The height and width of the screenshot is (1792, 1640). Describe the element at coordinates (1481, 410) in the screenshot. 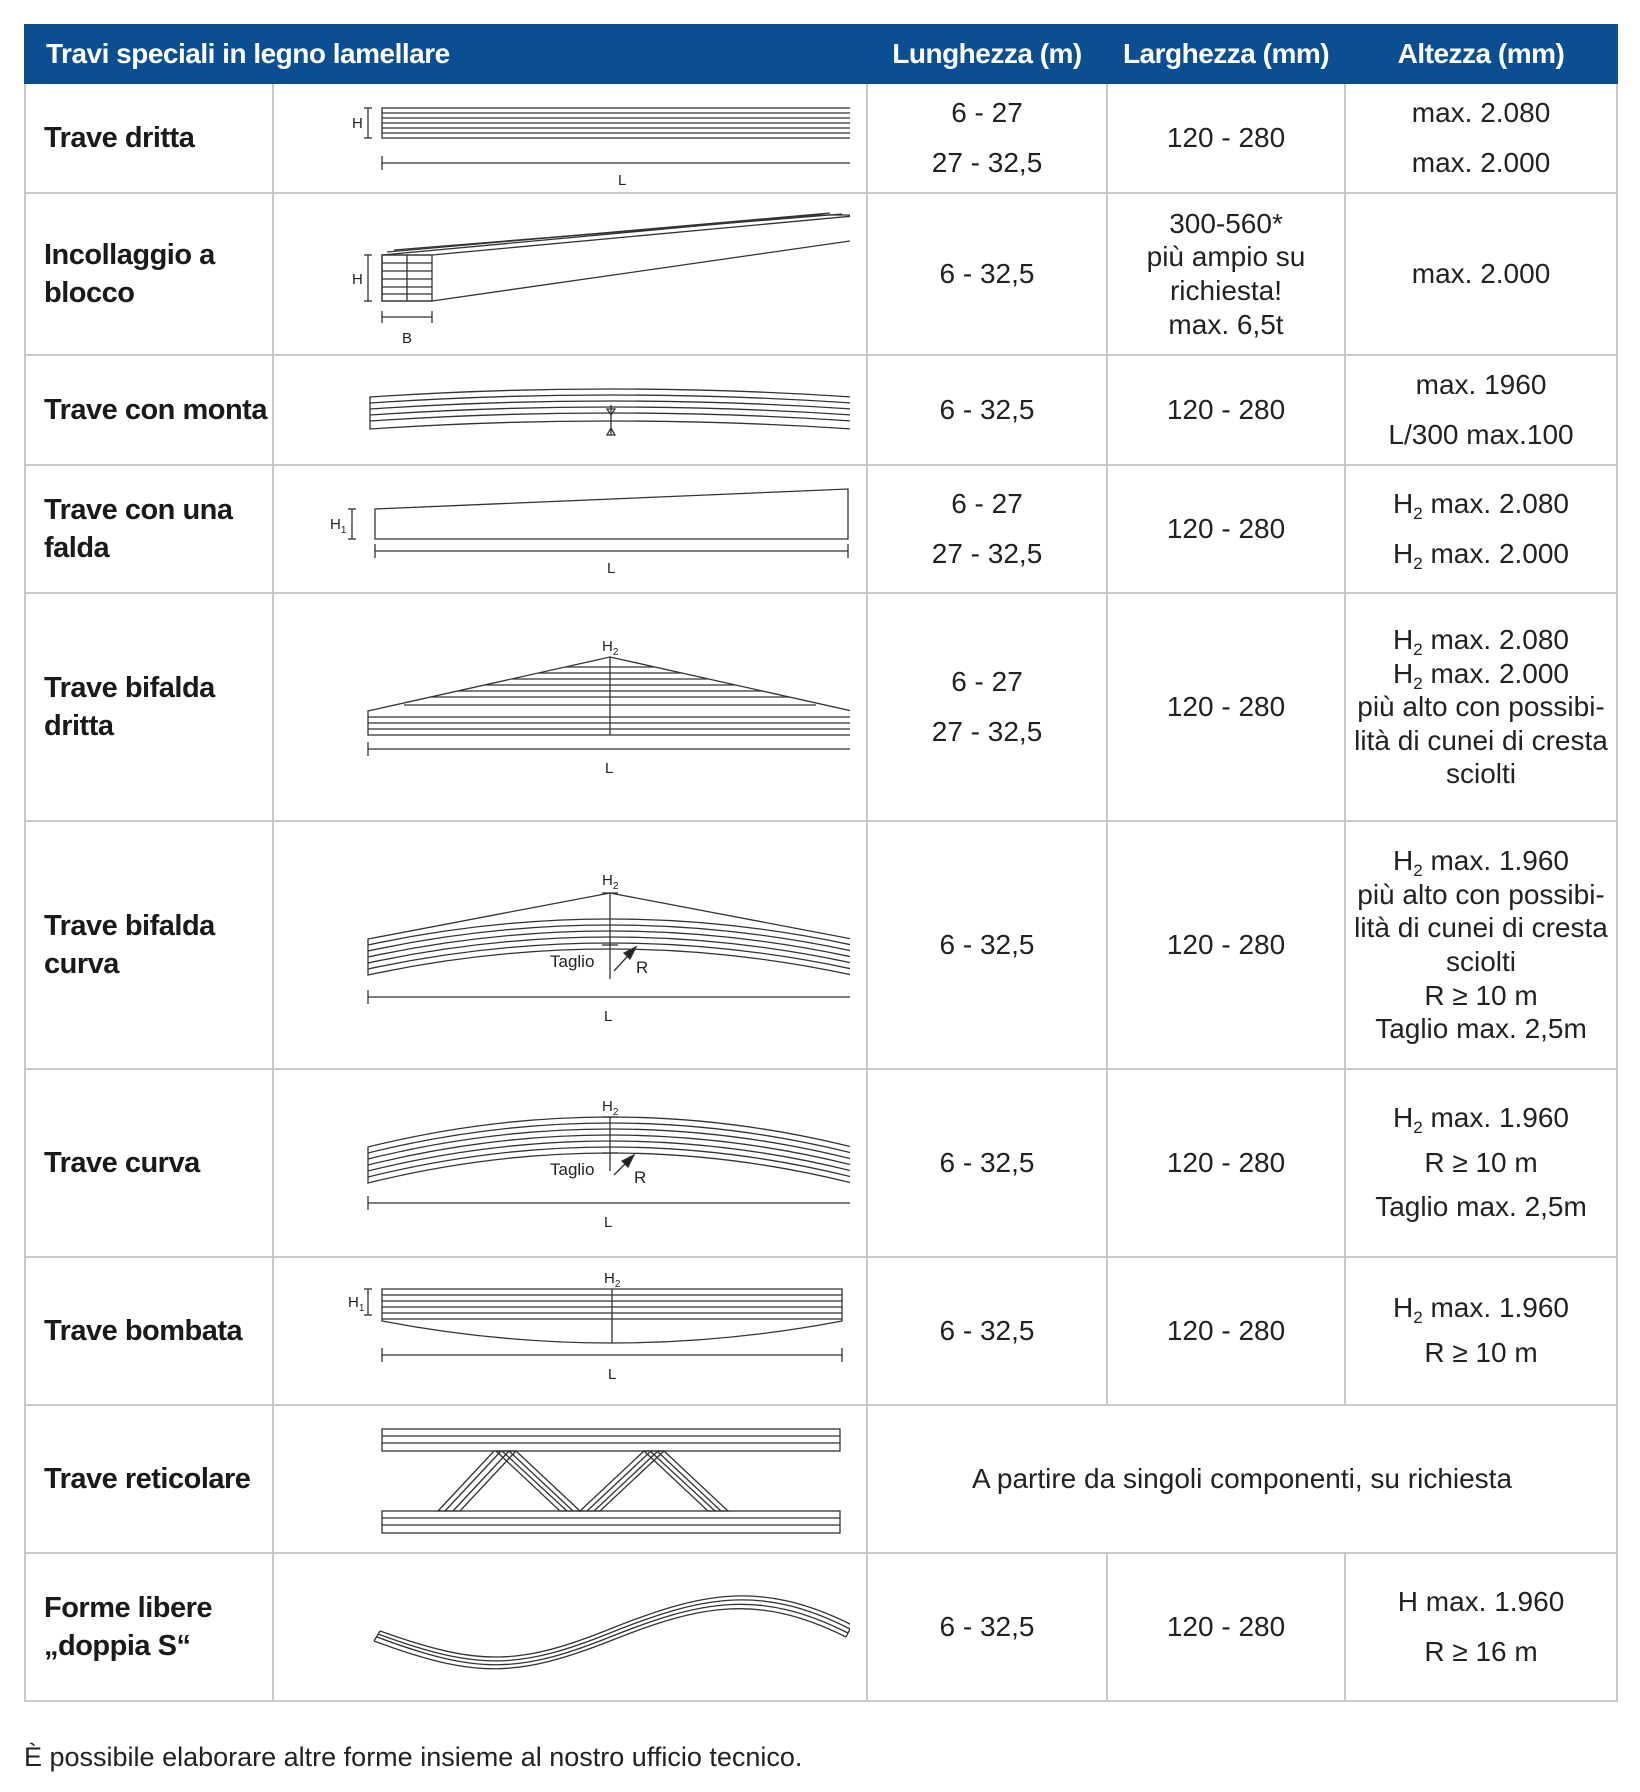

I see `height-cell: max. 1960 L/300 max.100` at that location.